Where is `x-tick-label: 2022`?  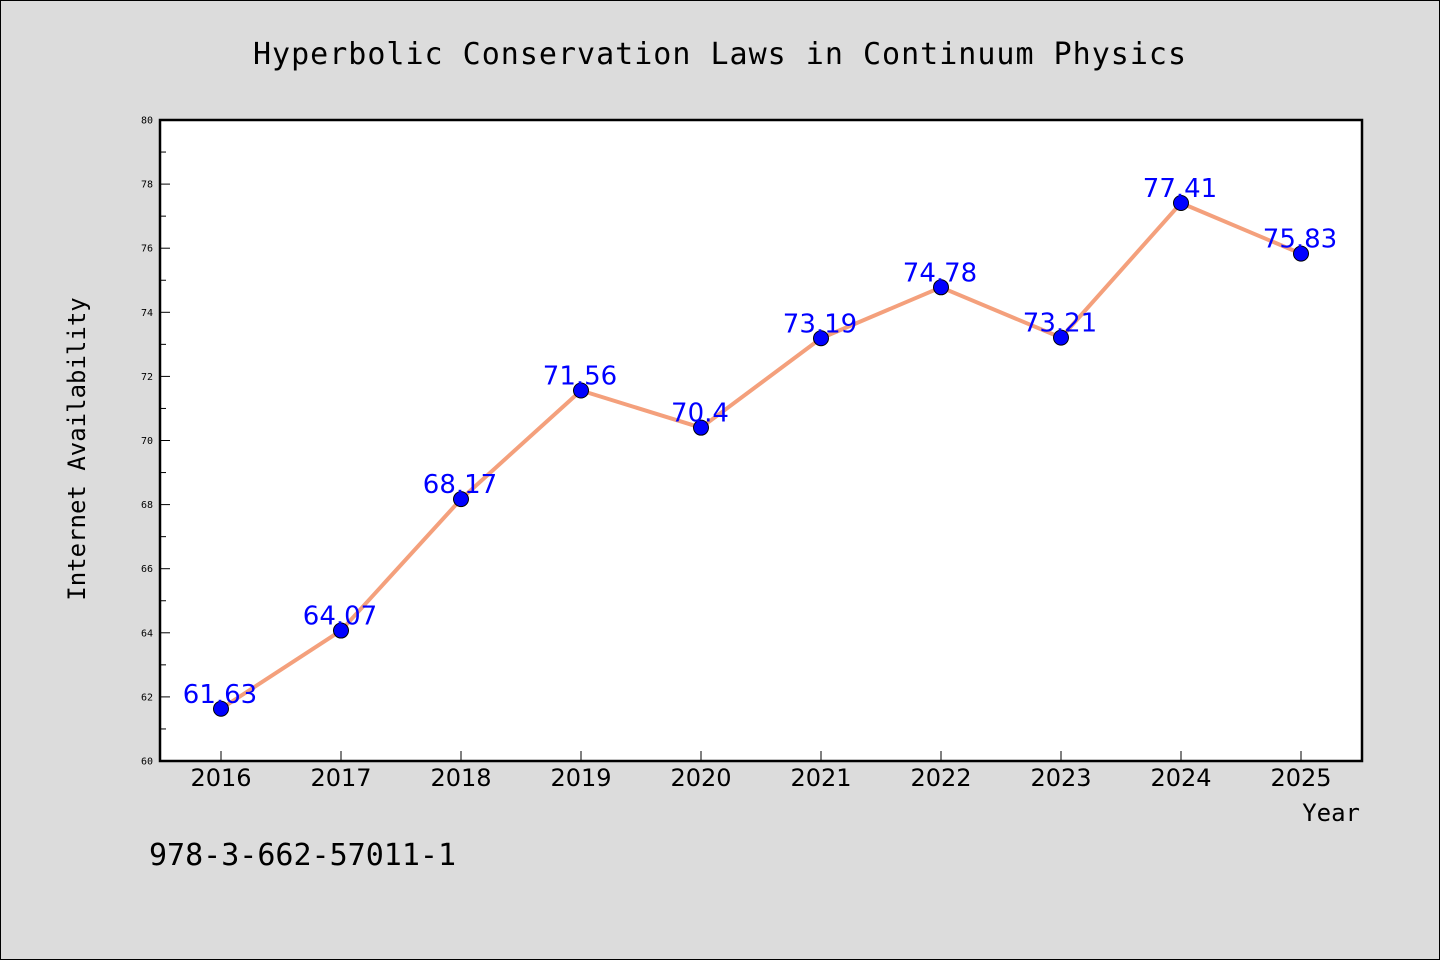
x-tick-label: 2022 is located at coordinates (940, 778).